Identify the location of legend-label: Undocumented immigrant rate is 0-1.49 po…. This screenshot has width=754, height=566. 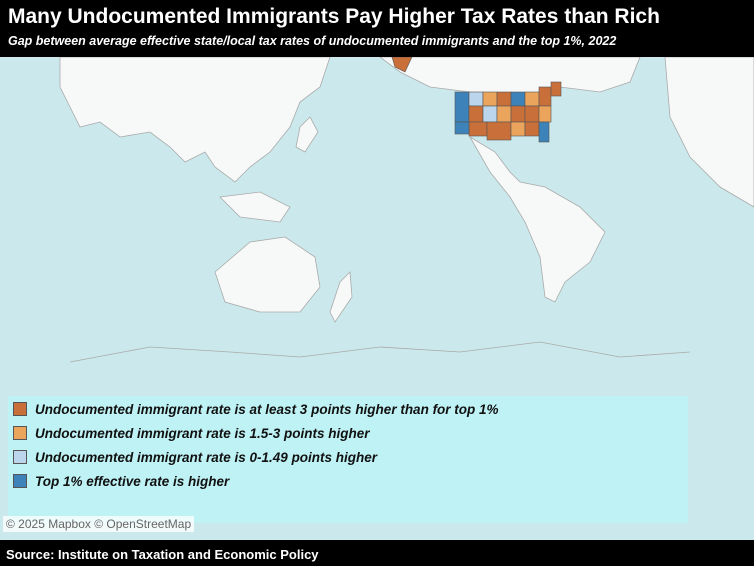
(206, 457).